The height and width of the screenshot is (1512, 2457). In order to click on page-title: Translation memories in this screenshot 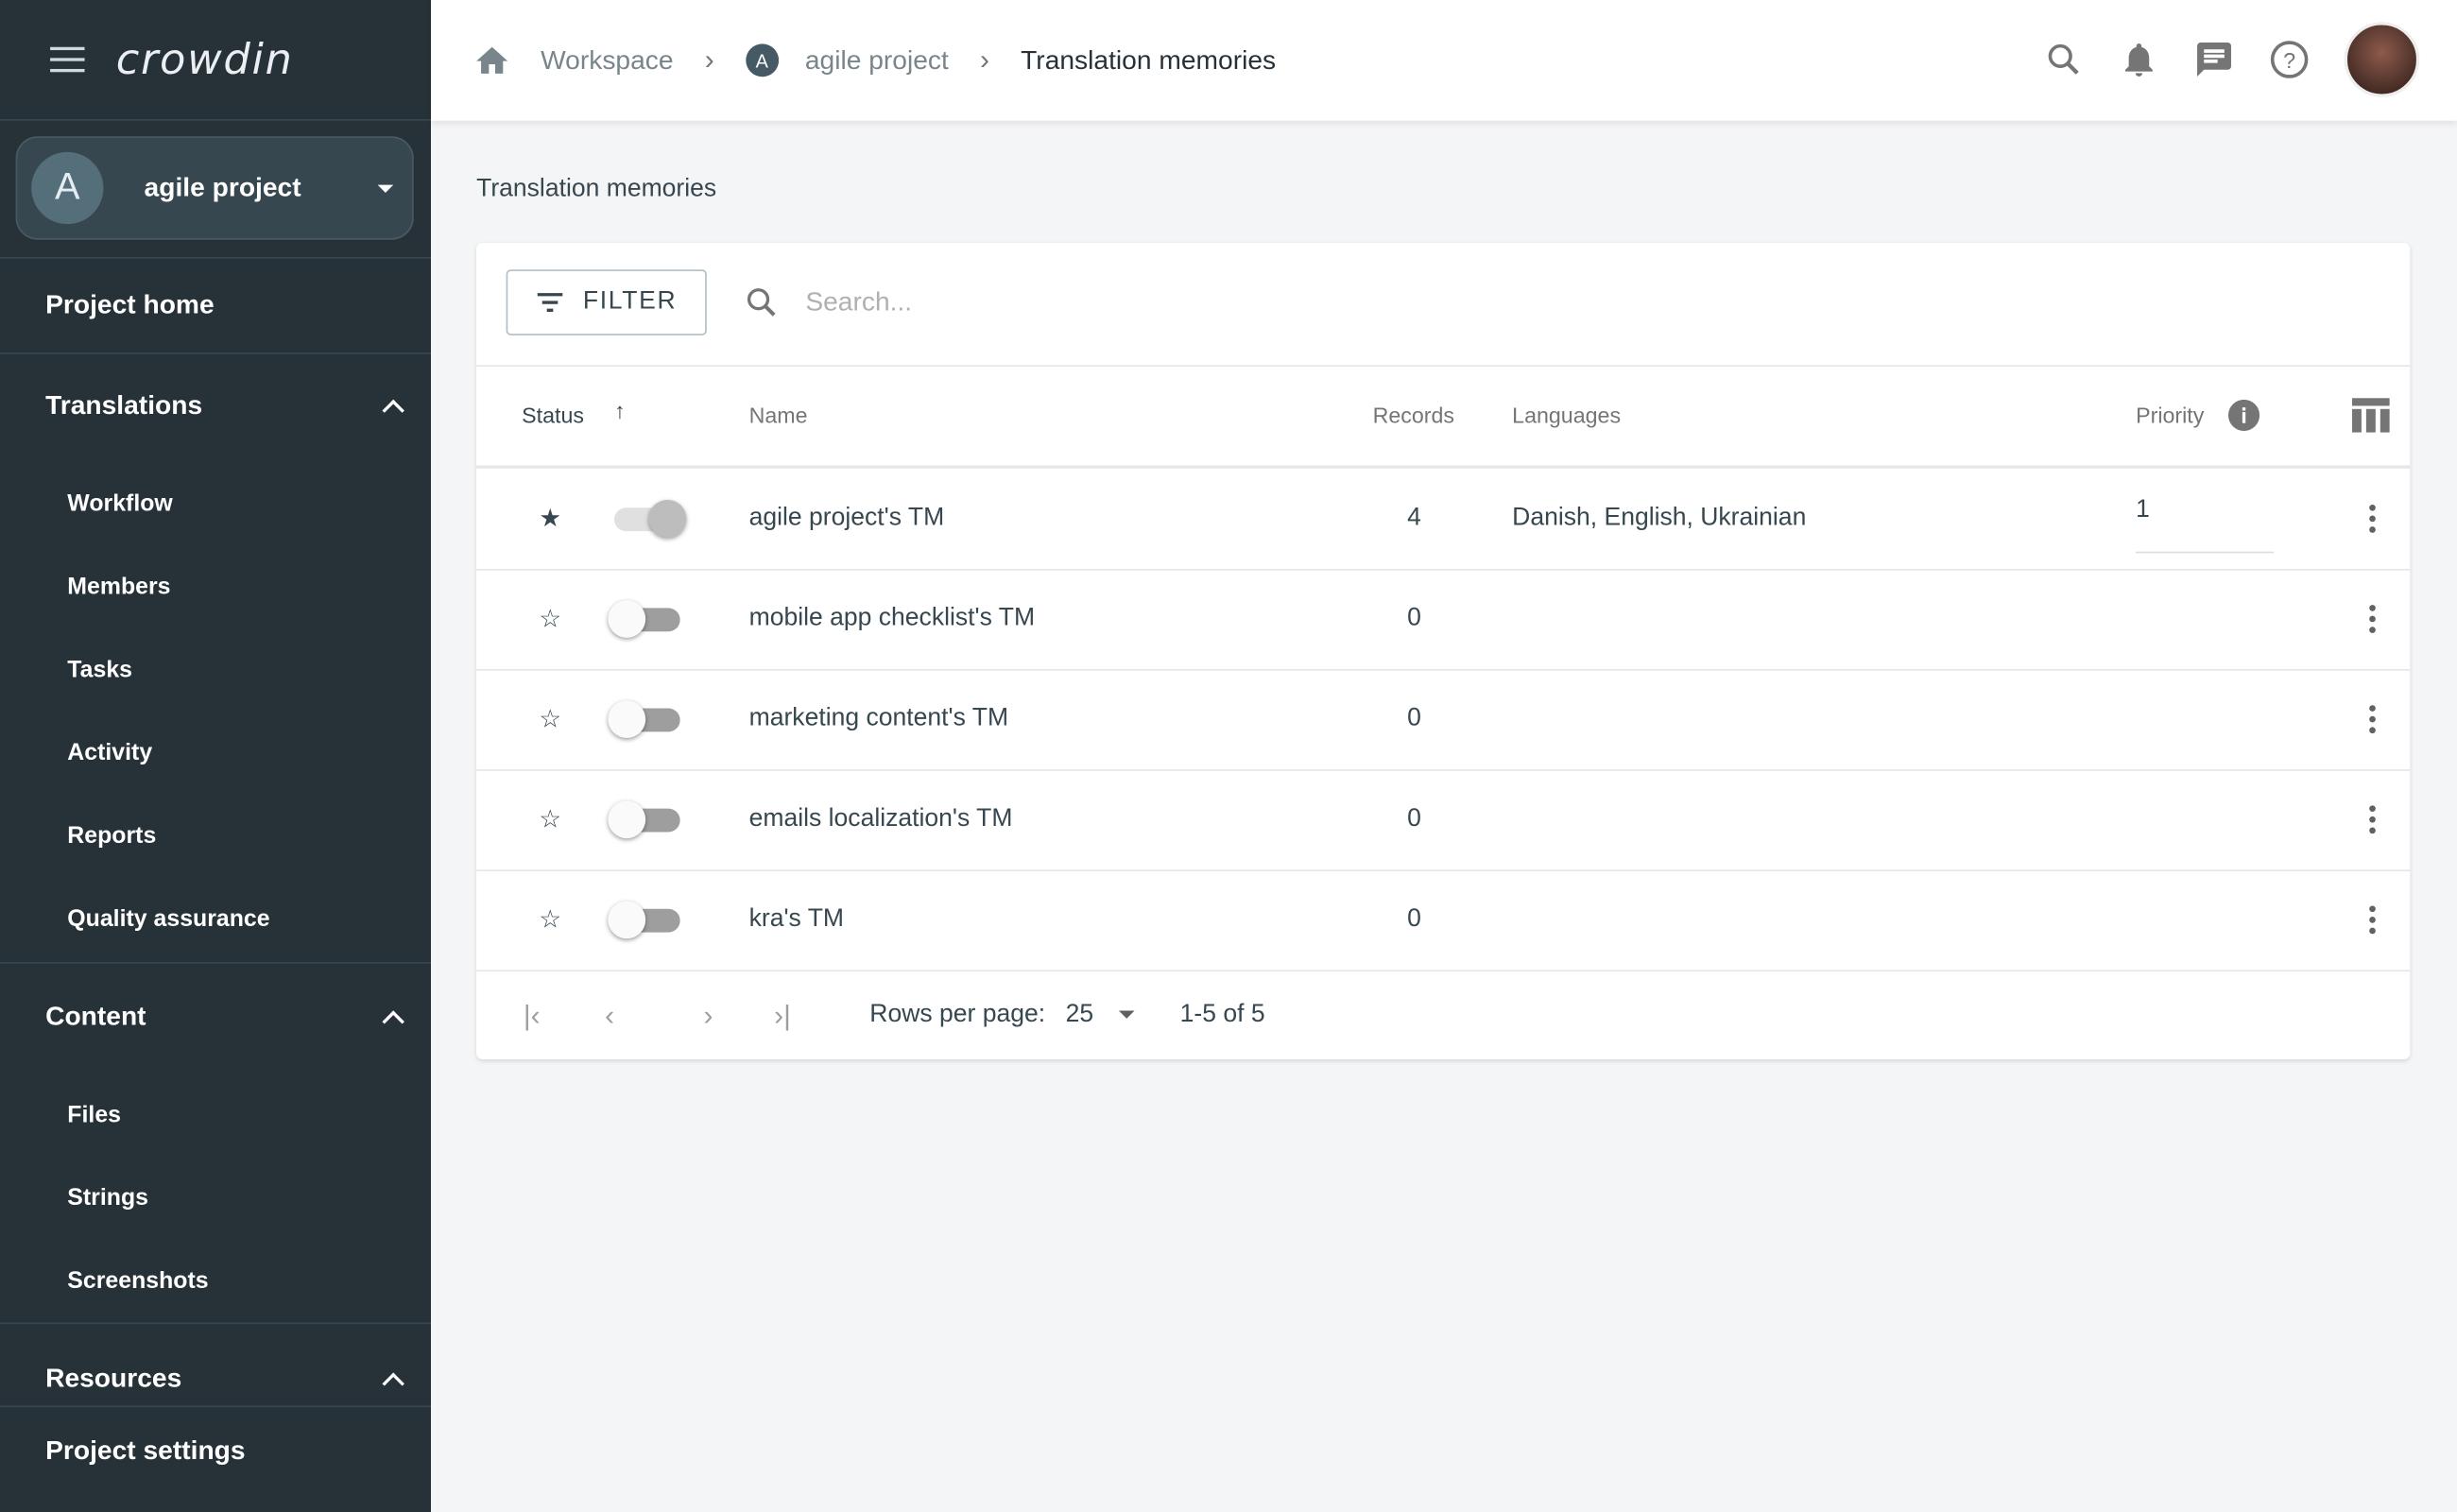, I will do `click(596, 188)`.